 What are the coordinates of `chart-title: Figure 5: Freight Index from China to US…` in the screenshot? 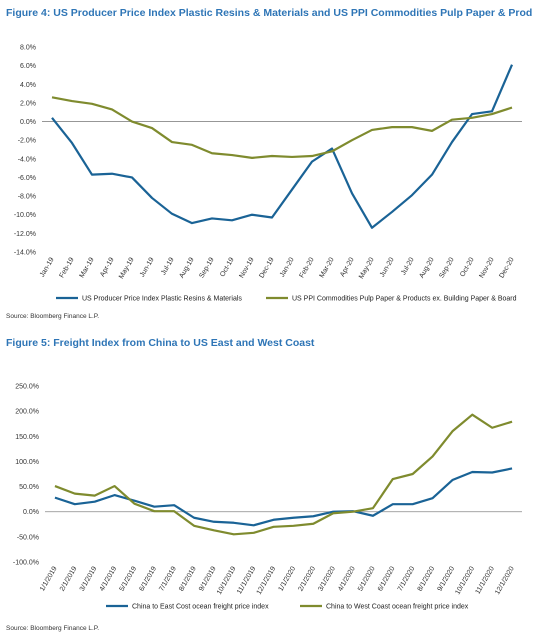 It's located at (160, 343).